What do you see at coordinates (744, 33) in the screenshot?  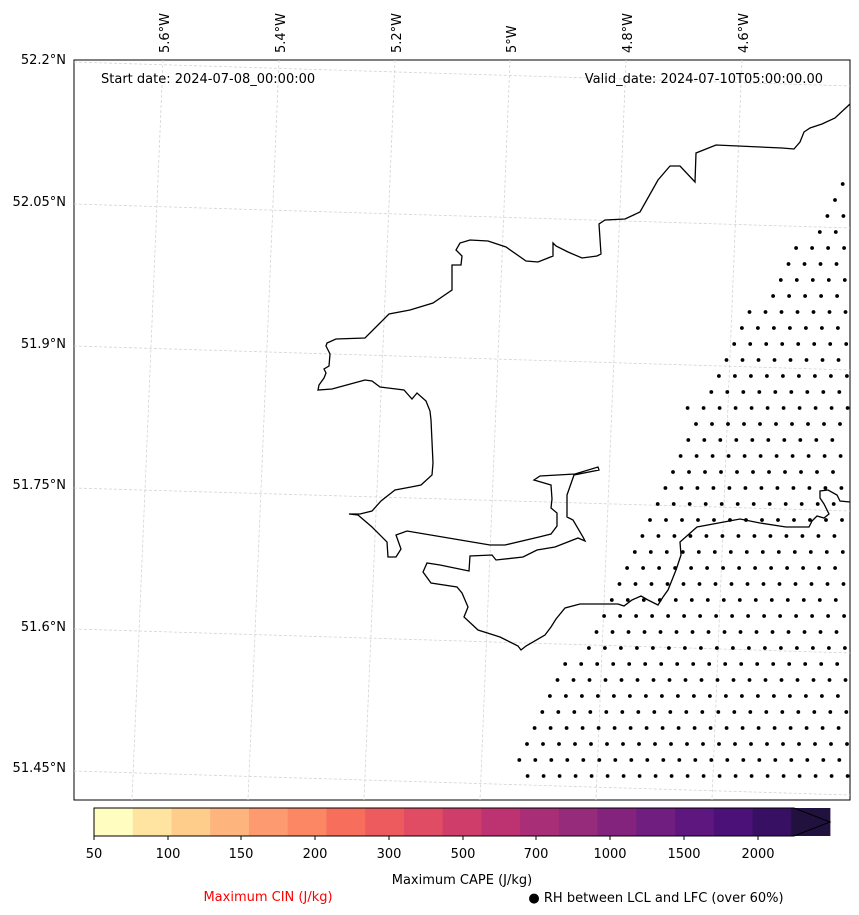 I see `lon-tick-label: 4.6°W` at bounding box center [744, 33].